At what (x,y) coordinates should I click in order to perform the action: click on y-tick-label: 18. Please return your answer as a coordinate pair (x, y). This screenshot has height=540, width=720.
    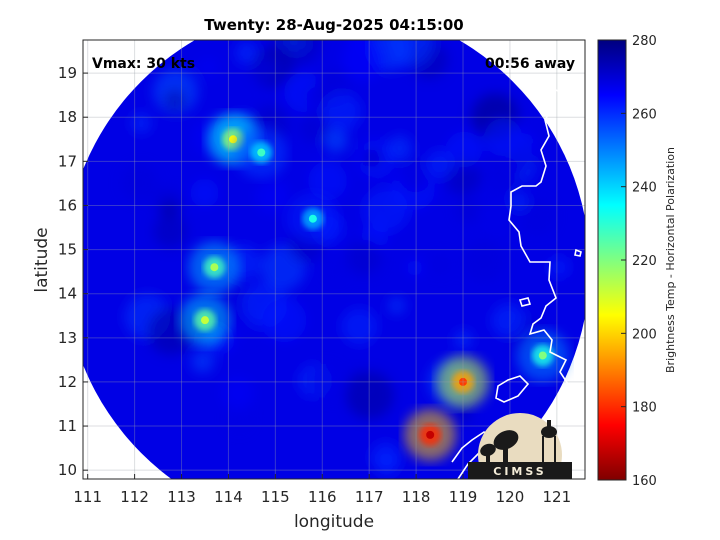
    Looking at the image, I should click on (67, 117).